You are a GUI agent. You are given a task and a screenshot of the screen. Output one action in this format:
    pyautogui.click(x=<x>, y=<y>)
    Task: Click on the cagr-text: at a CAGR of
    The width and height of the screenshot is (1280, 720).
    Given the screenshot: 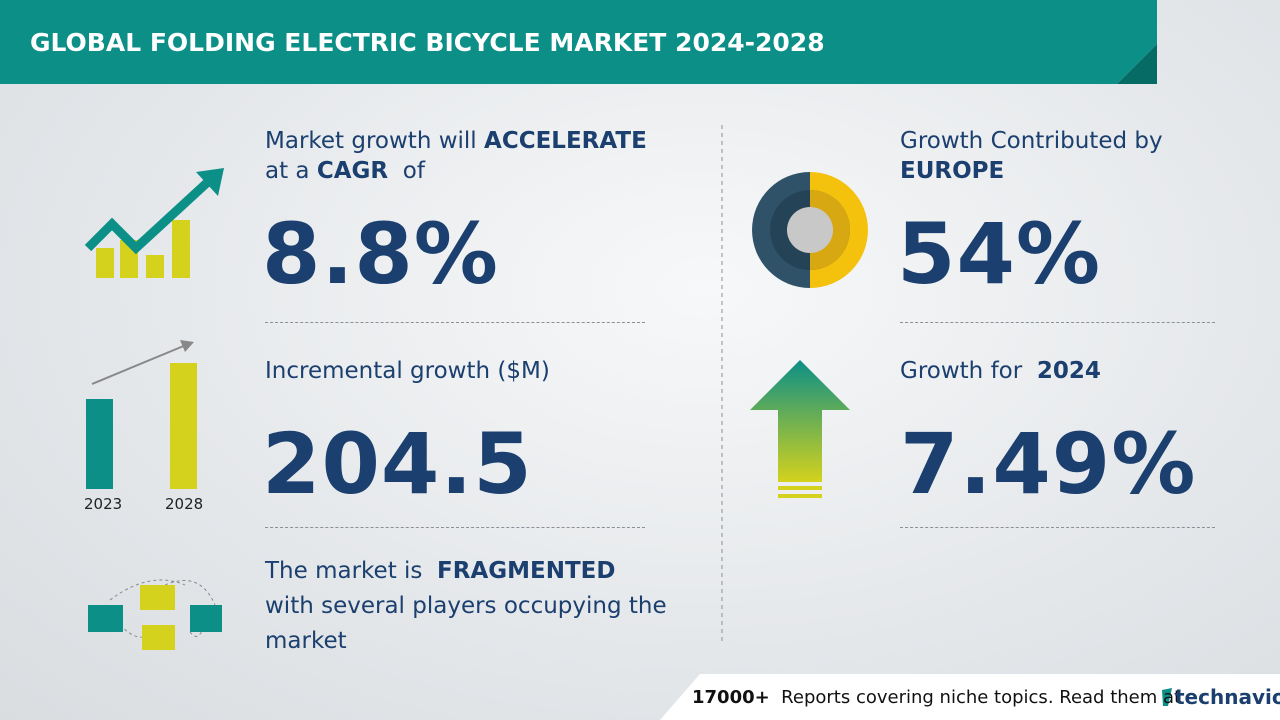 What is the action you would take?
    pyautogui.click(x=345, y=171)
    